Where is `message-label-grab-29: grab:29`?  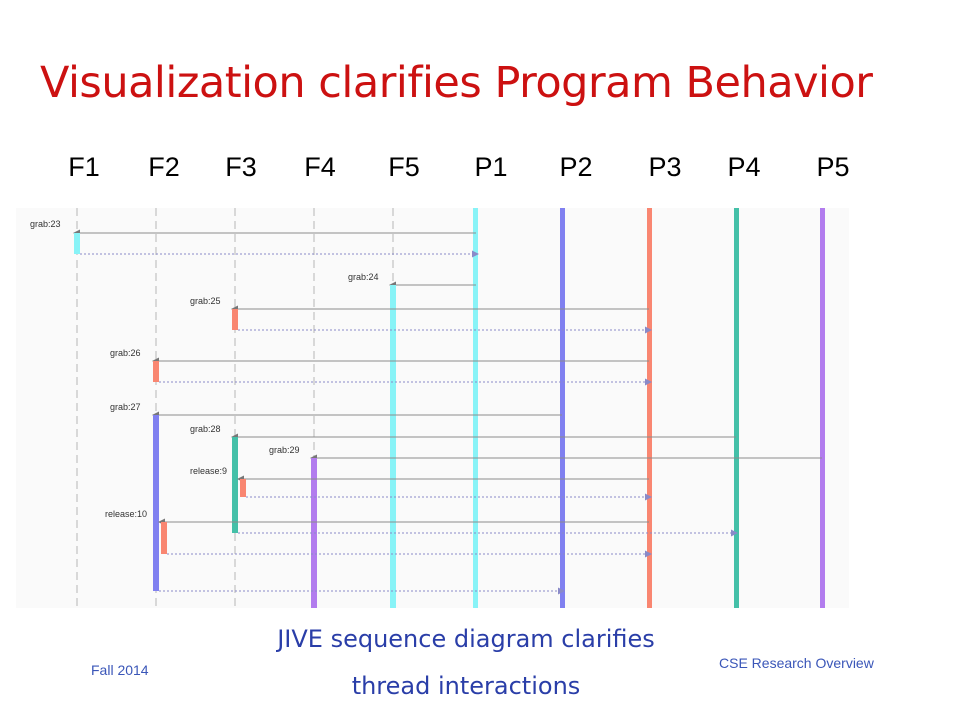
message-label-grab-29: grab:29 is located at coordinates (284, 450).